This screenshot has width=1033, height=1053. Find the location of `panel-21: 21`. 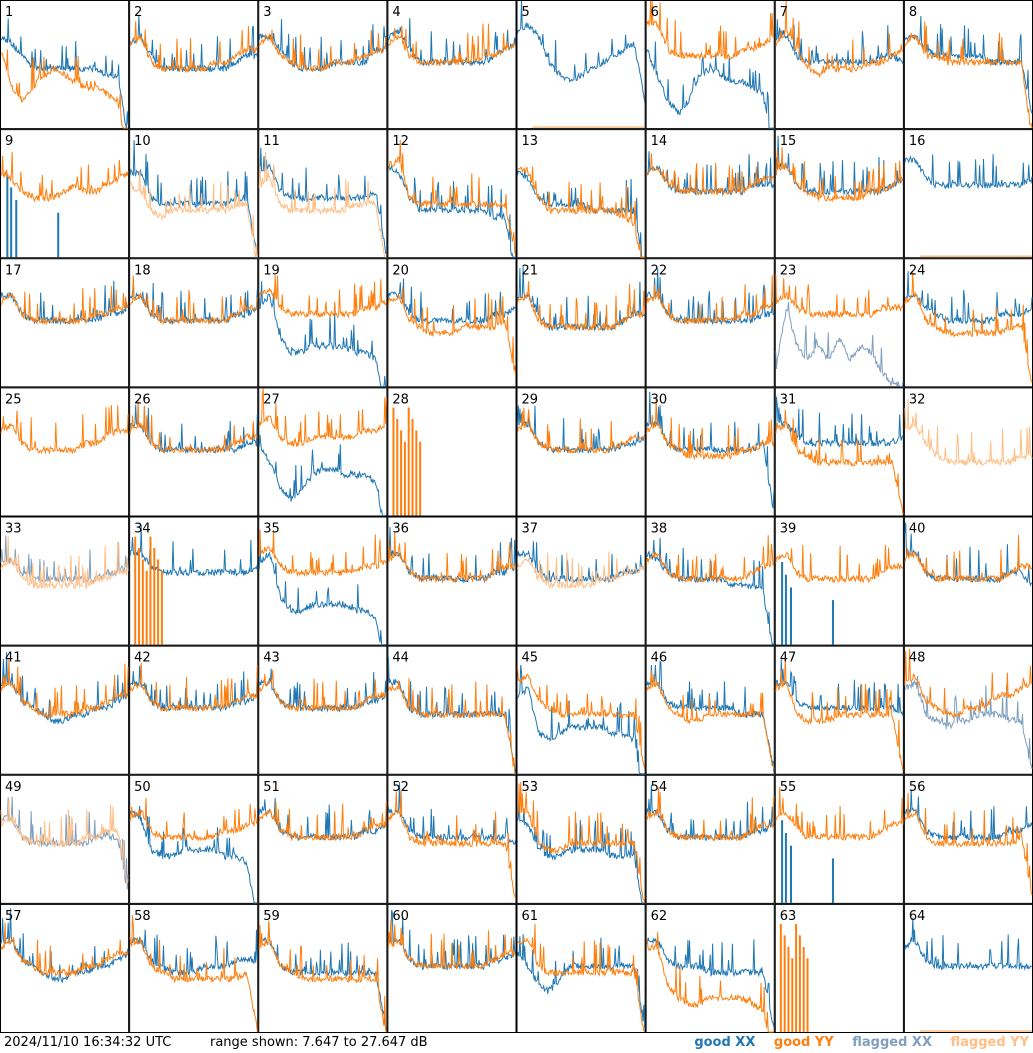

panel-21: 21 is located at coordinates (581, 323).